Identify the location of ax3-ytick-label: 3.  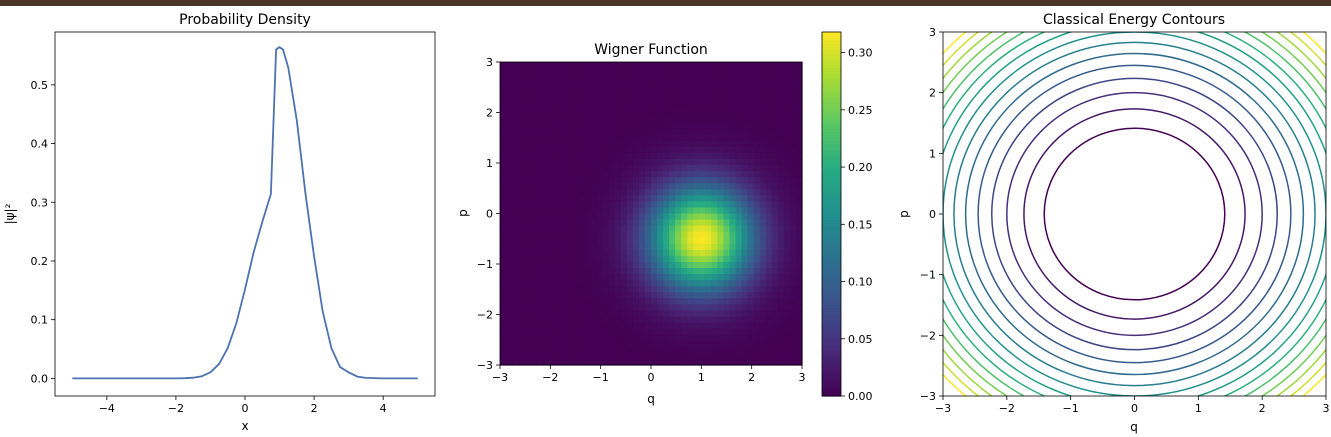
(932, 32).